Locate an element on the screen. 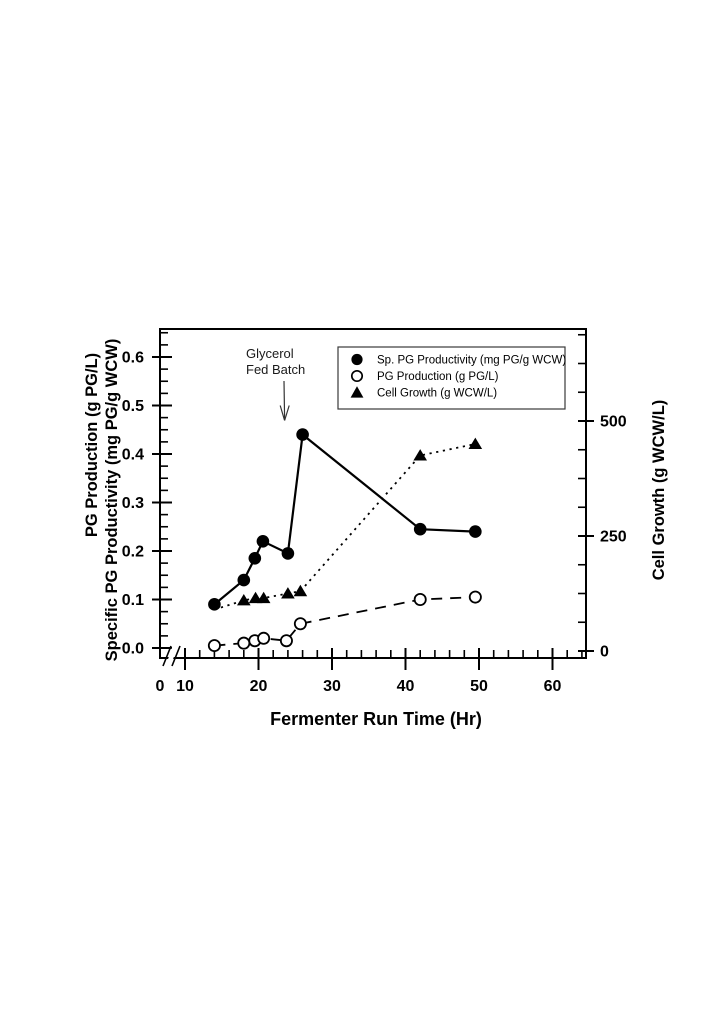 The height and width of the screenshot is (1034, 727). y-left-tick-label: 0.3 is located at coordinates (133, 503).